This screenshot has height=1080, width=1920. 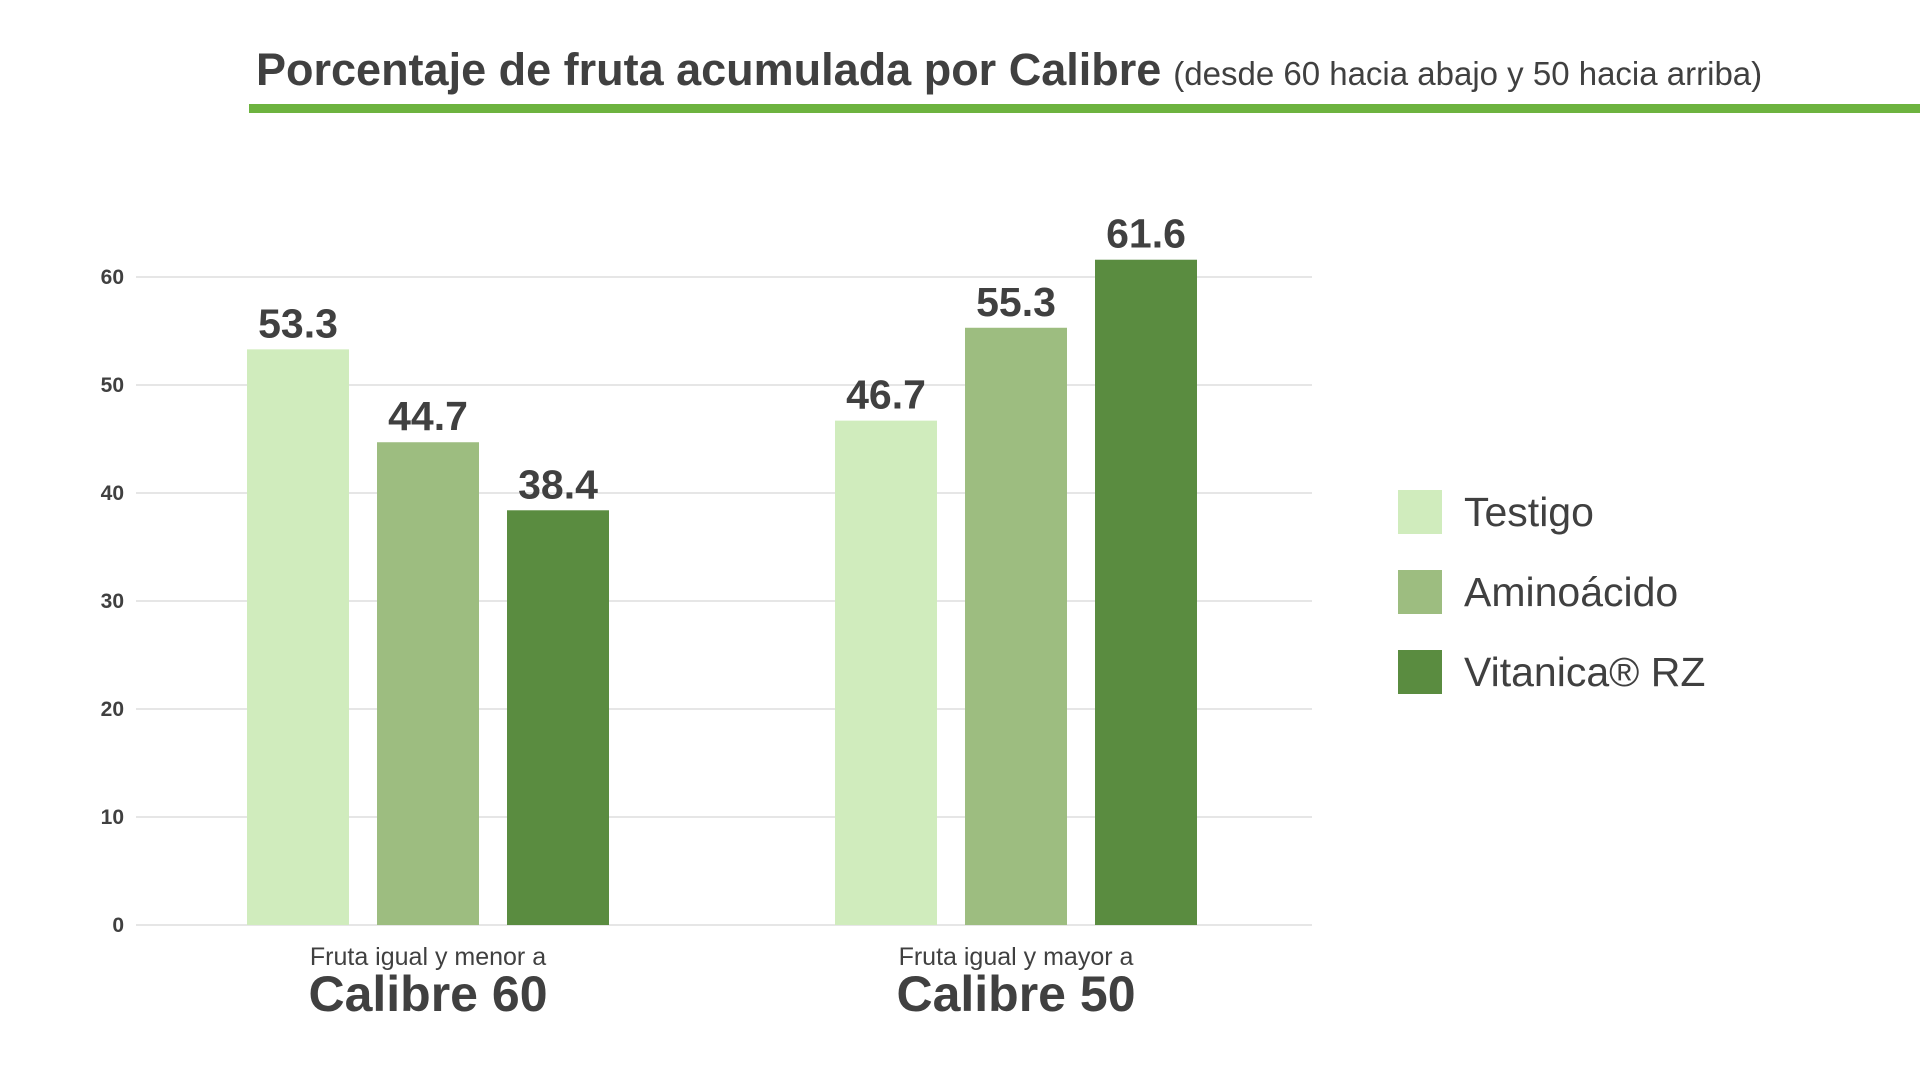 What do you see at coordinates (112, 385) in the screenshot?
I see `y-tick-label: 50` at bounding box center [112, 385].